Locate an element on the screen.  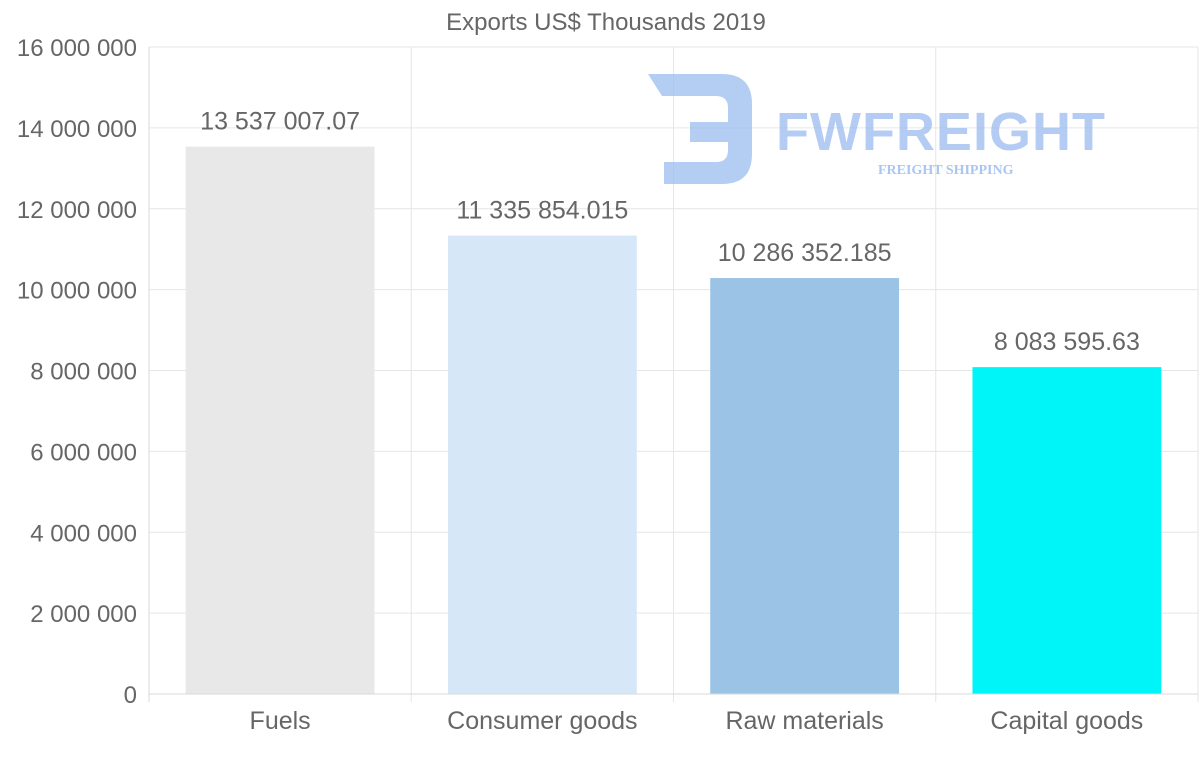
value-label: 10 286 352.185 is located at coordinates (805, 253).